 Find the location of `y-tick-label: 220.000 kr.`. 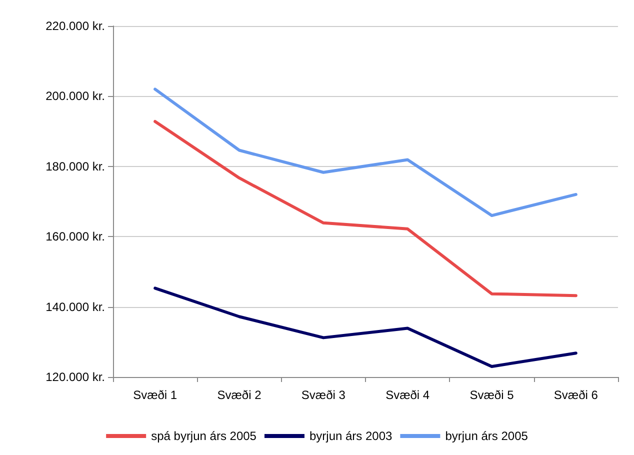

y-tick-label: 220.000 kr. is located at coordinates (75, 26).